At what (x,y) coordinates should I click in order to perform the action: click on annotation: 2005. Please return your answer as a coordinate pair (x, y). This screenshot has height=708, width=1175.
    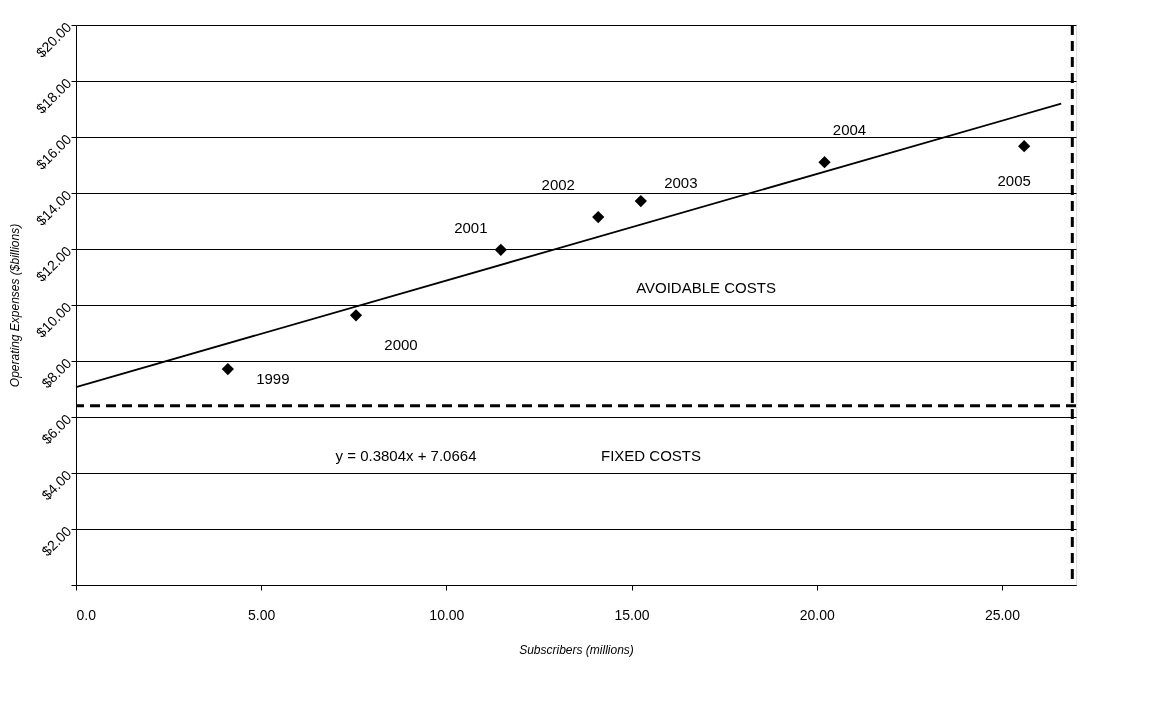
    Looking at the image, I should click on (1014, 181).